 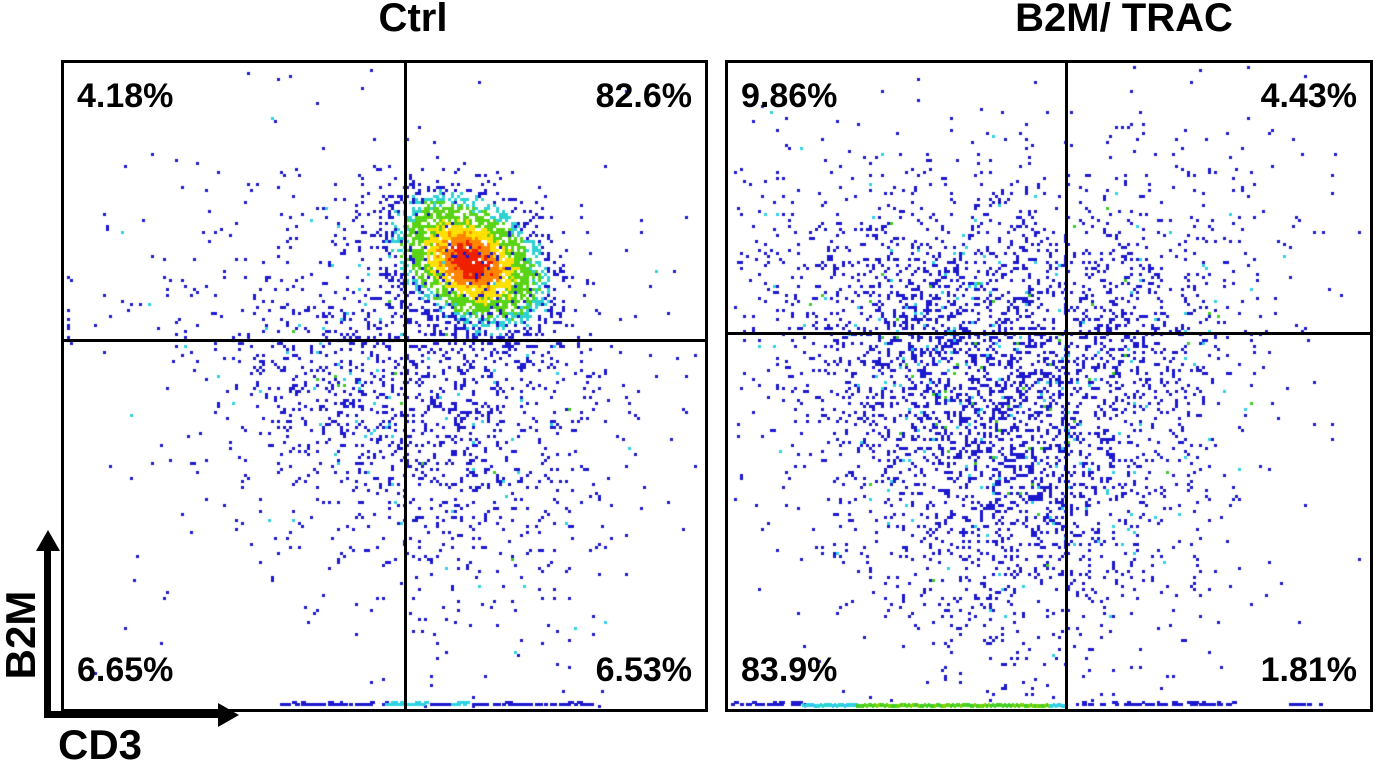 I want to click on quadrant-pct-top-left: 9.86%, so click(x=789, y=96).